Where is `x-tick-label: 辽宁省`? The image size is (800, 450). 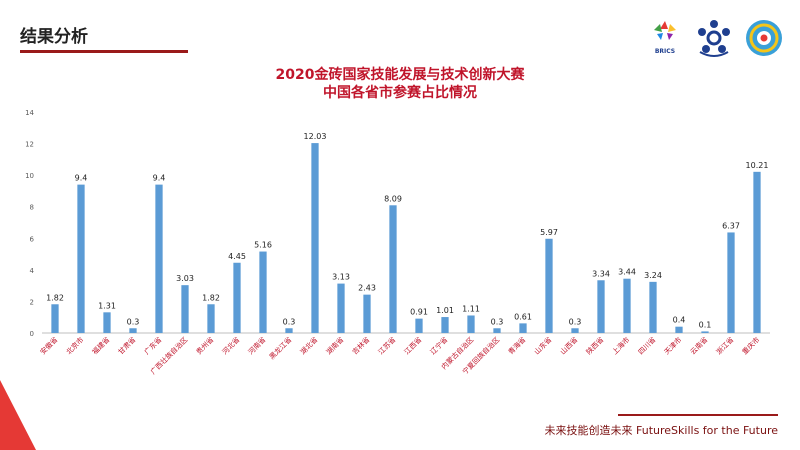
x-tick-label: 辽宁省 is located at coordinates (438, 345).